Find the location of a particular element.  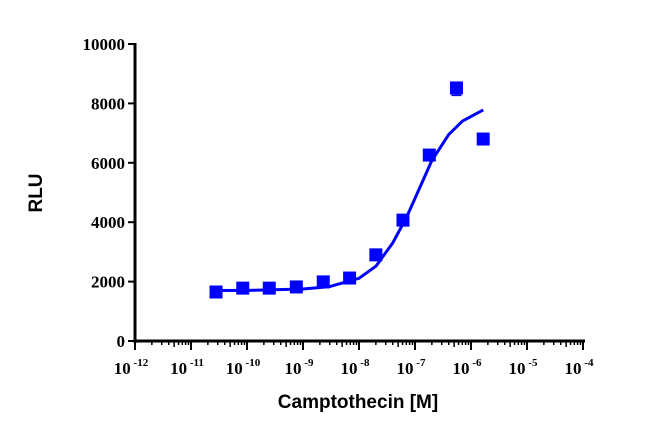

x-tick-label: 10 -12 is located at coordinates (131, 367).